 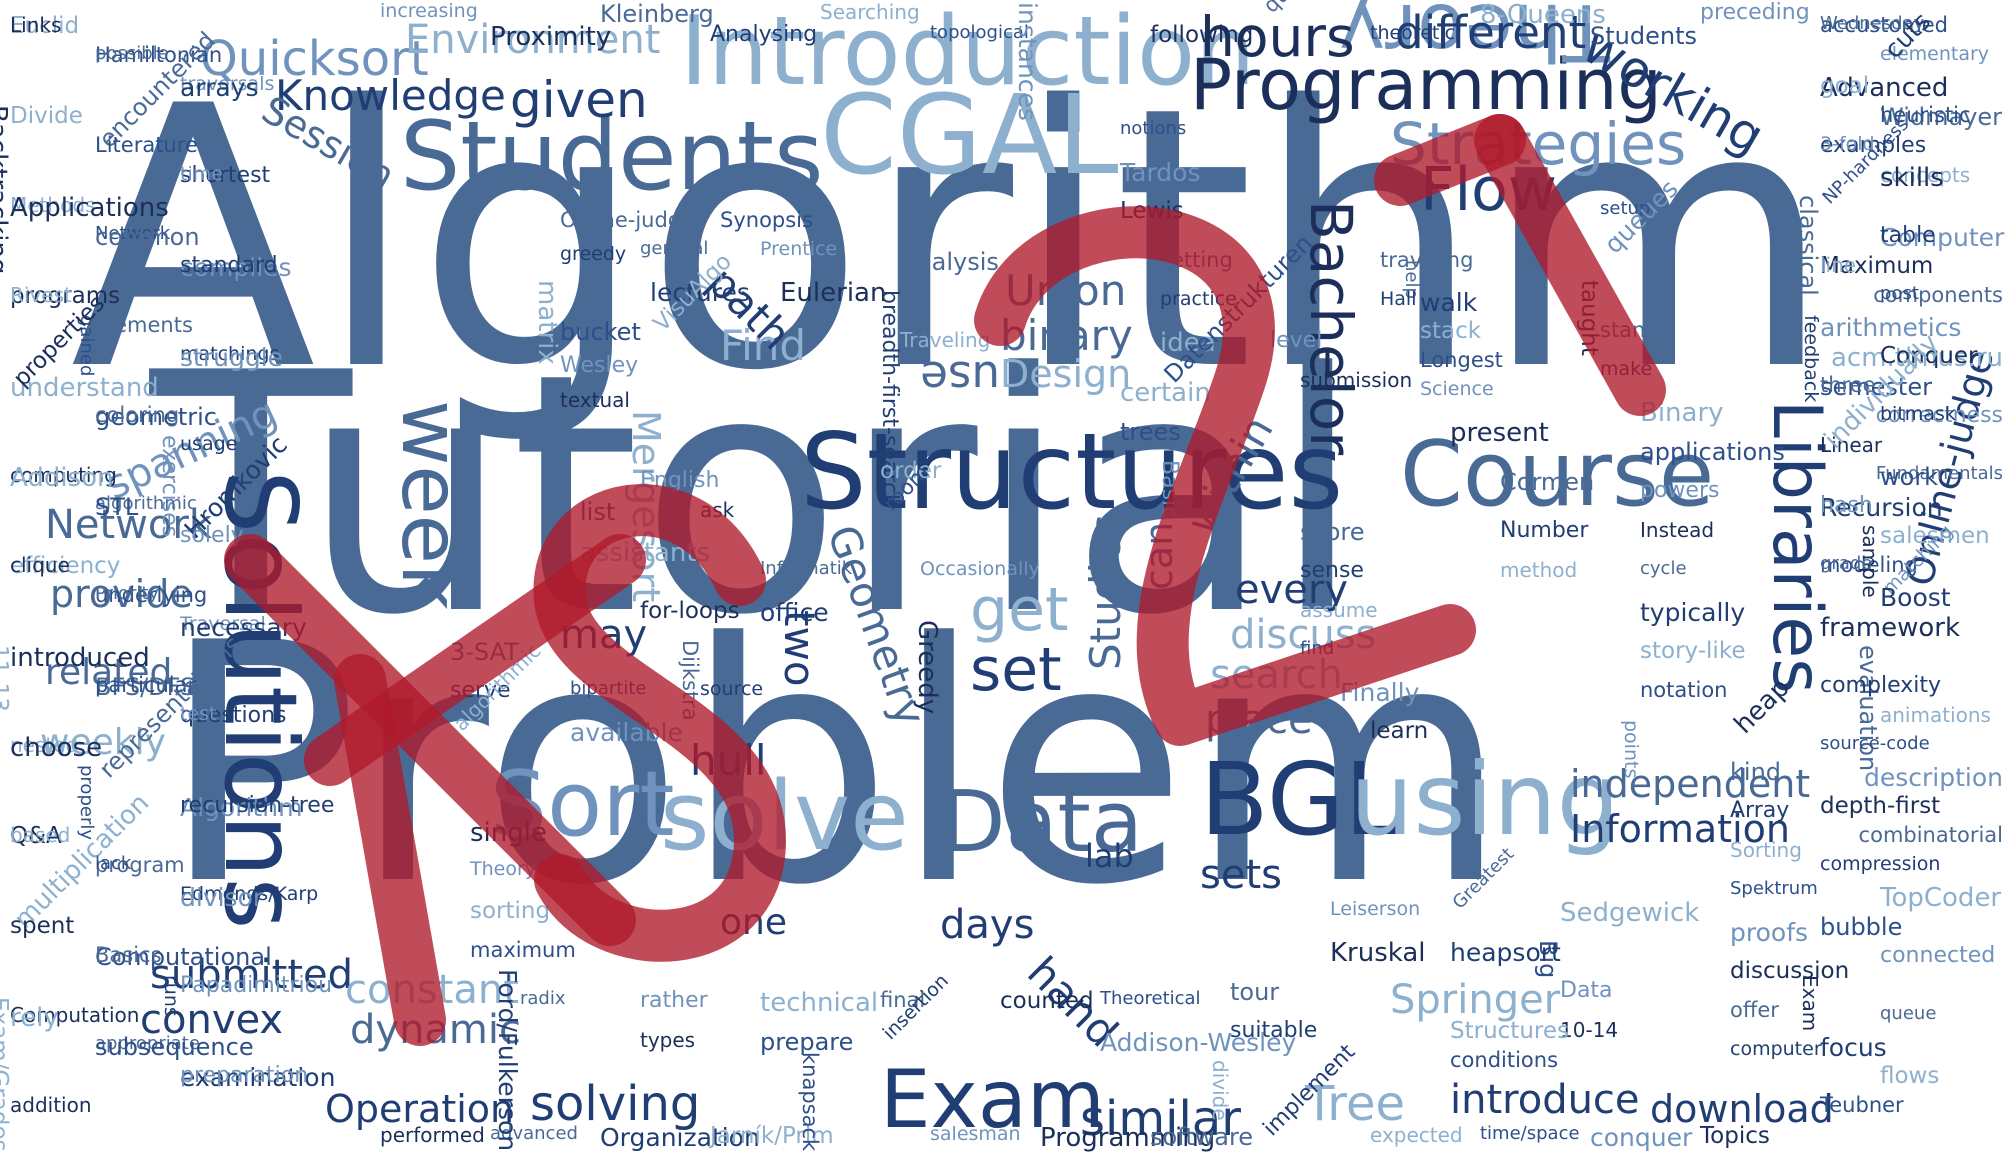 I want to click on cloud-word: counted, so click(x=1047, y=1001).